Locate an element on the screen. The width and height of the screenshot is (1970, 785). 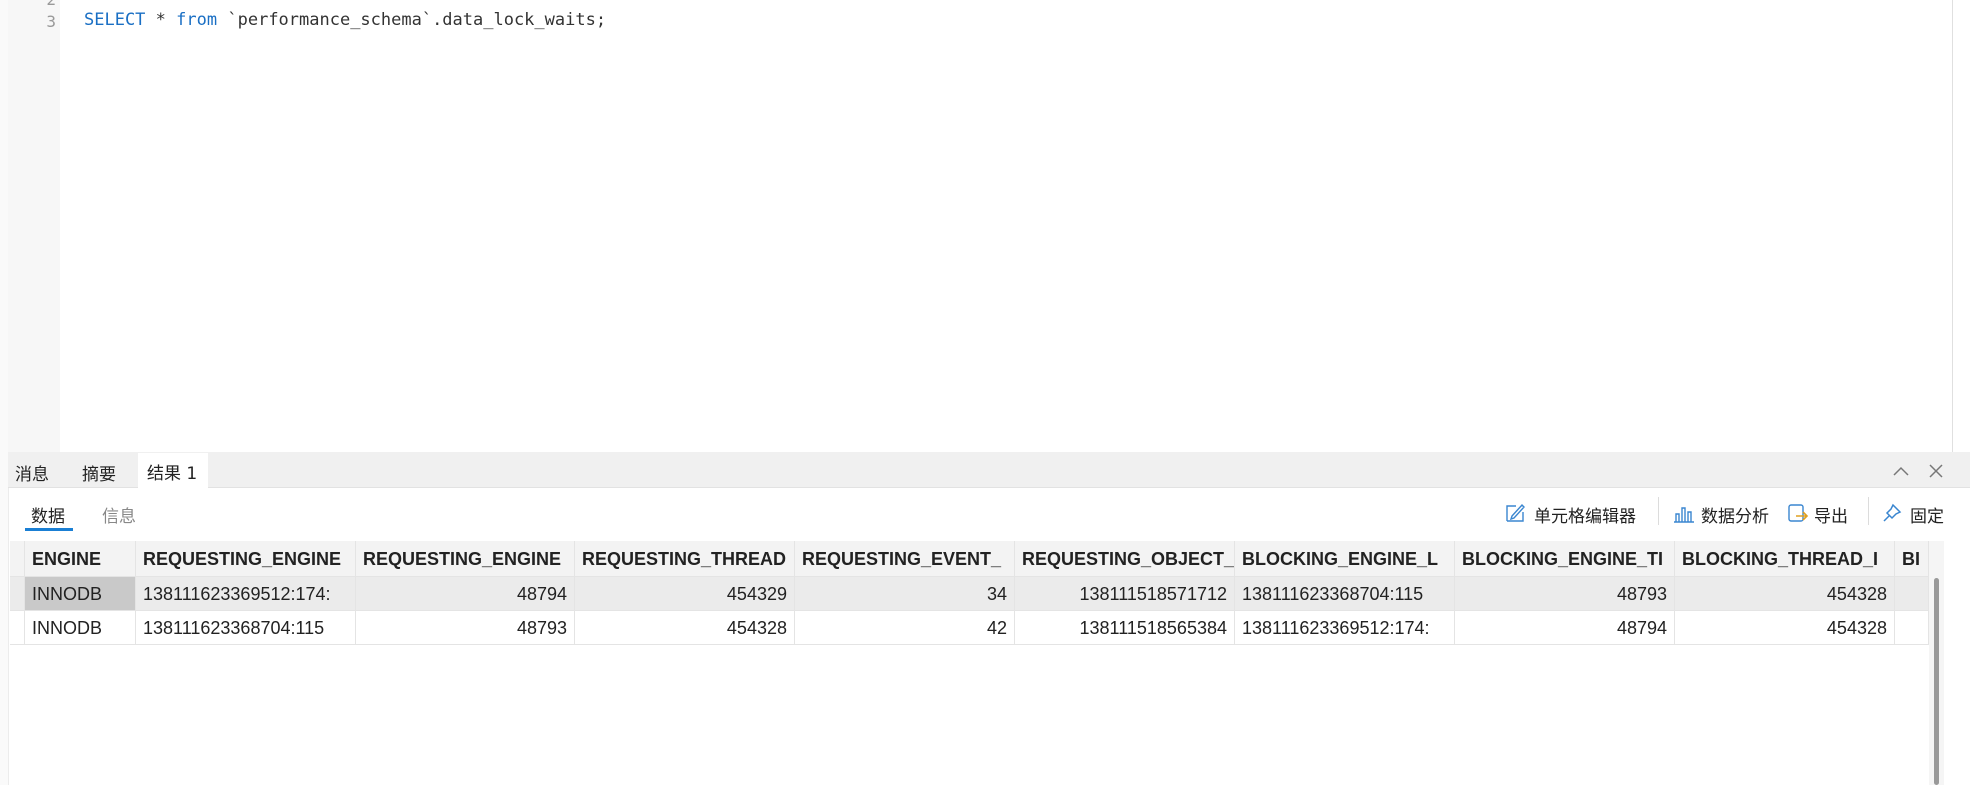
editor-scroll-edge is located at coordinates (1952, 226).